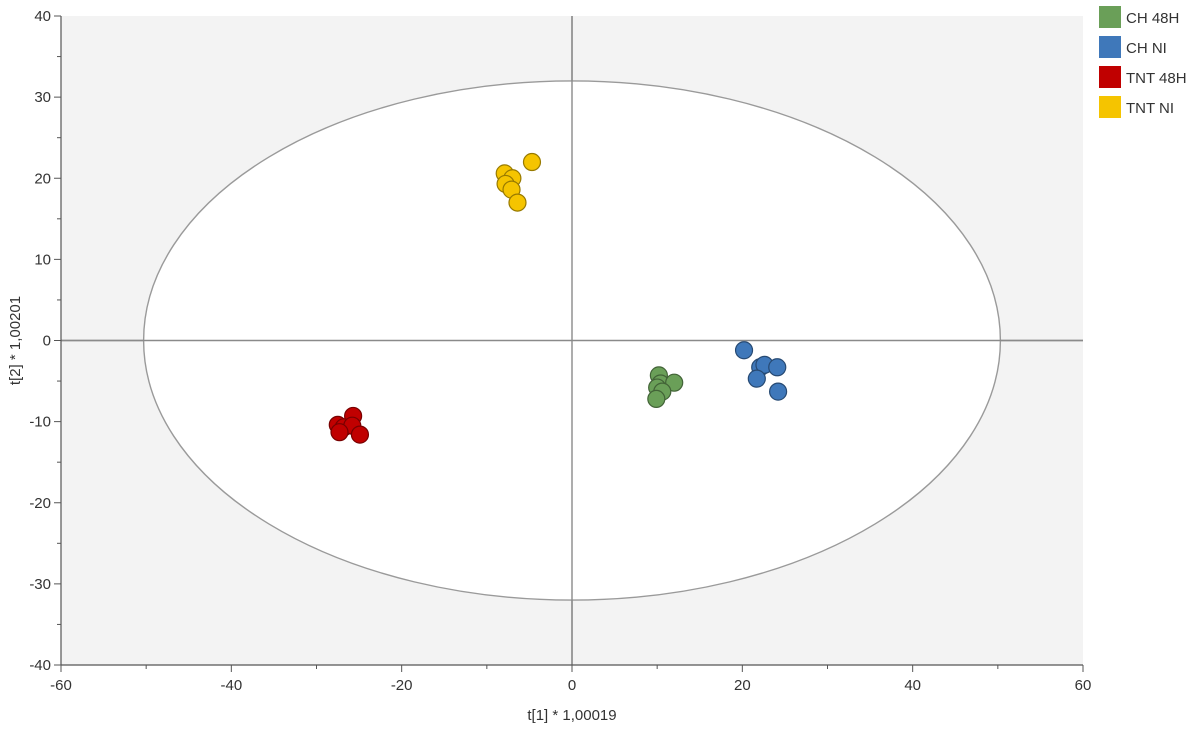  I want to click on x-tick-label: -20, so click(402, 685).